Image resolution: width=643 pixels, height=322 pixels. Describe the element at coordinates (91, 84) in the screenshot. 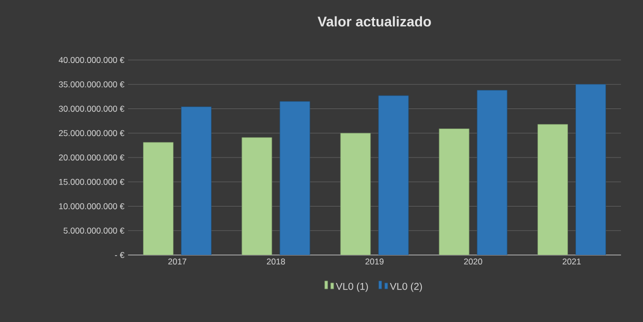

I see `y-tick-label: 35.000.000.000 €` at that location.